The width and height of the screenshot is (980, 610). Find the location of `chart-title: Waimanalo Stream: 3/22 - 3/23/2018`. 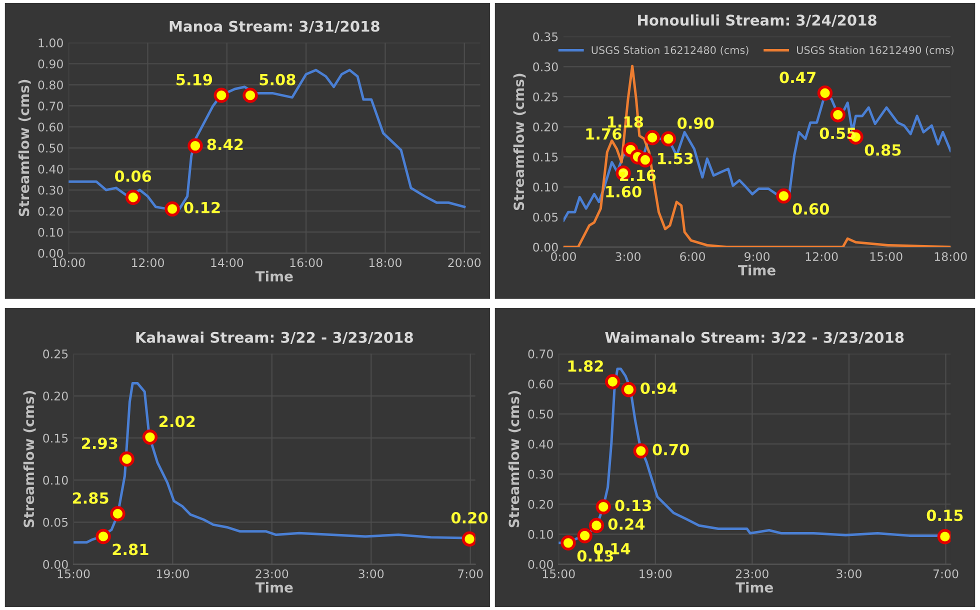

chart-title: Waimanalo Stream: 3/22 - 3/23/2018 is located at coordinates (754, 338).